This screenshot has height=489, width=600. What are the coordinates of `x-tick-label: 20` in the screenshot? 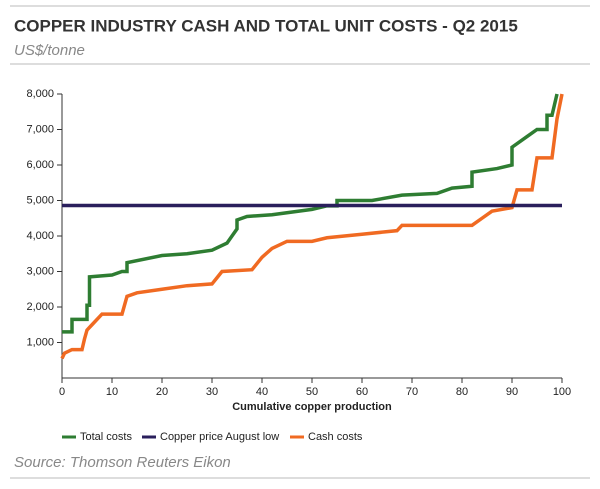 It's located at (162, 392).